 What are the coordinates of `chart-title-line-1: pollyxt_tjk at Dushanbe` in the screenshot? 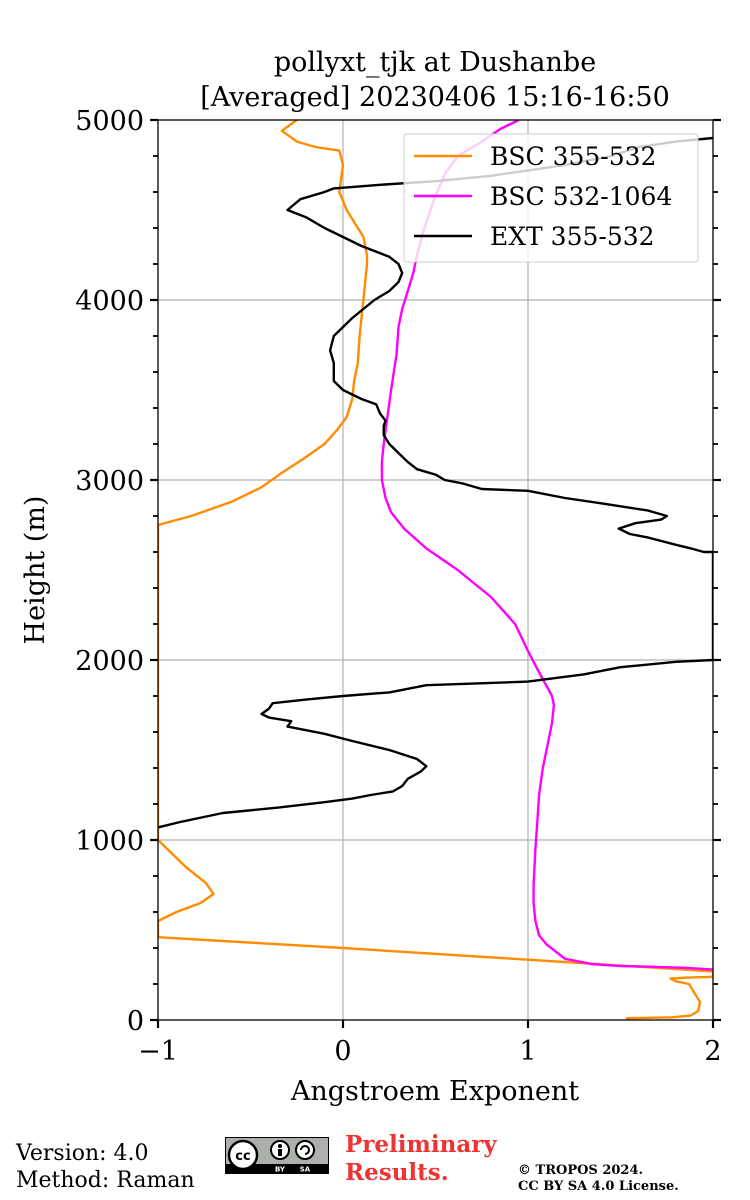 It's located at (435, 62).